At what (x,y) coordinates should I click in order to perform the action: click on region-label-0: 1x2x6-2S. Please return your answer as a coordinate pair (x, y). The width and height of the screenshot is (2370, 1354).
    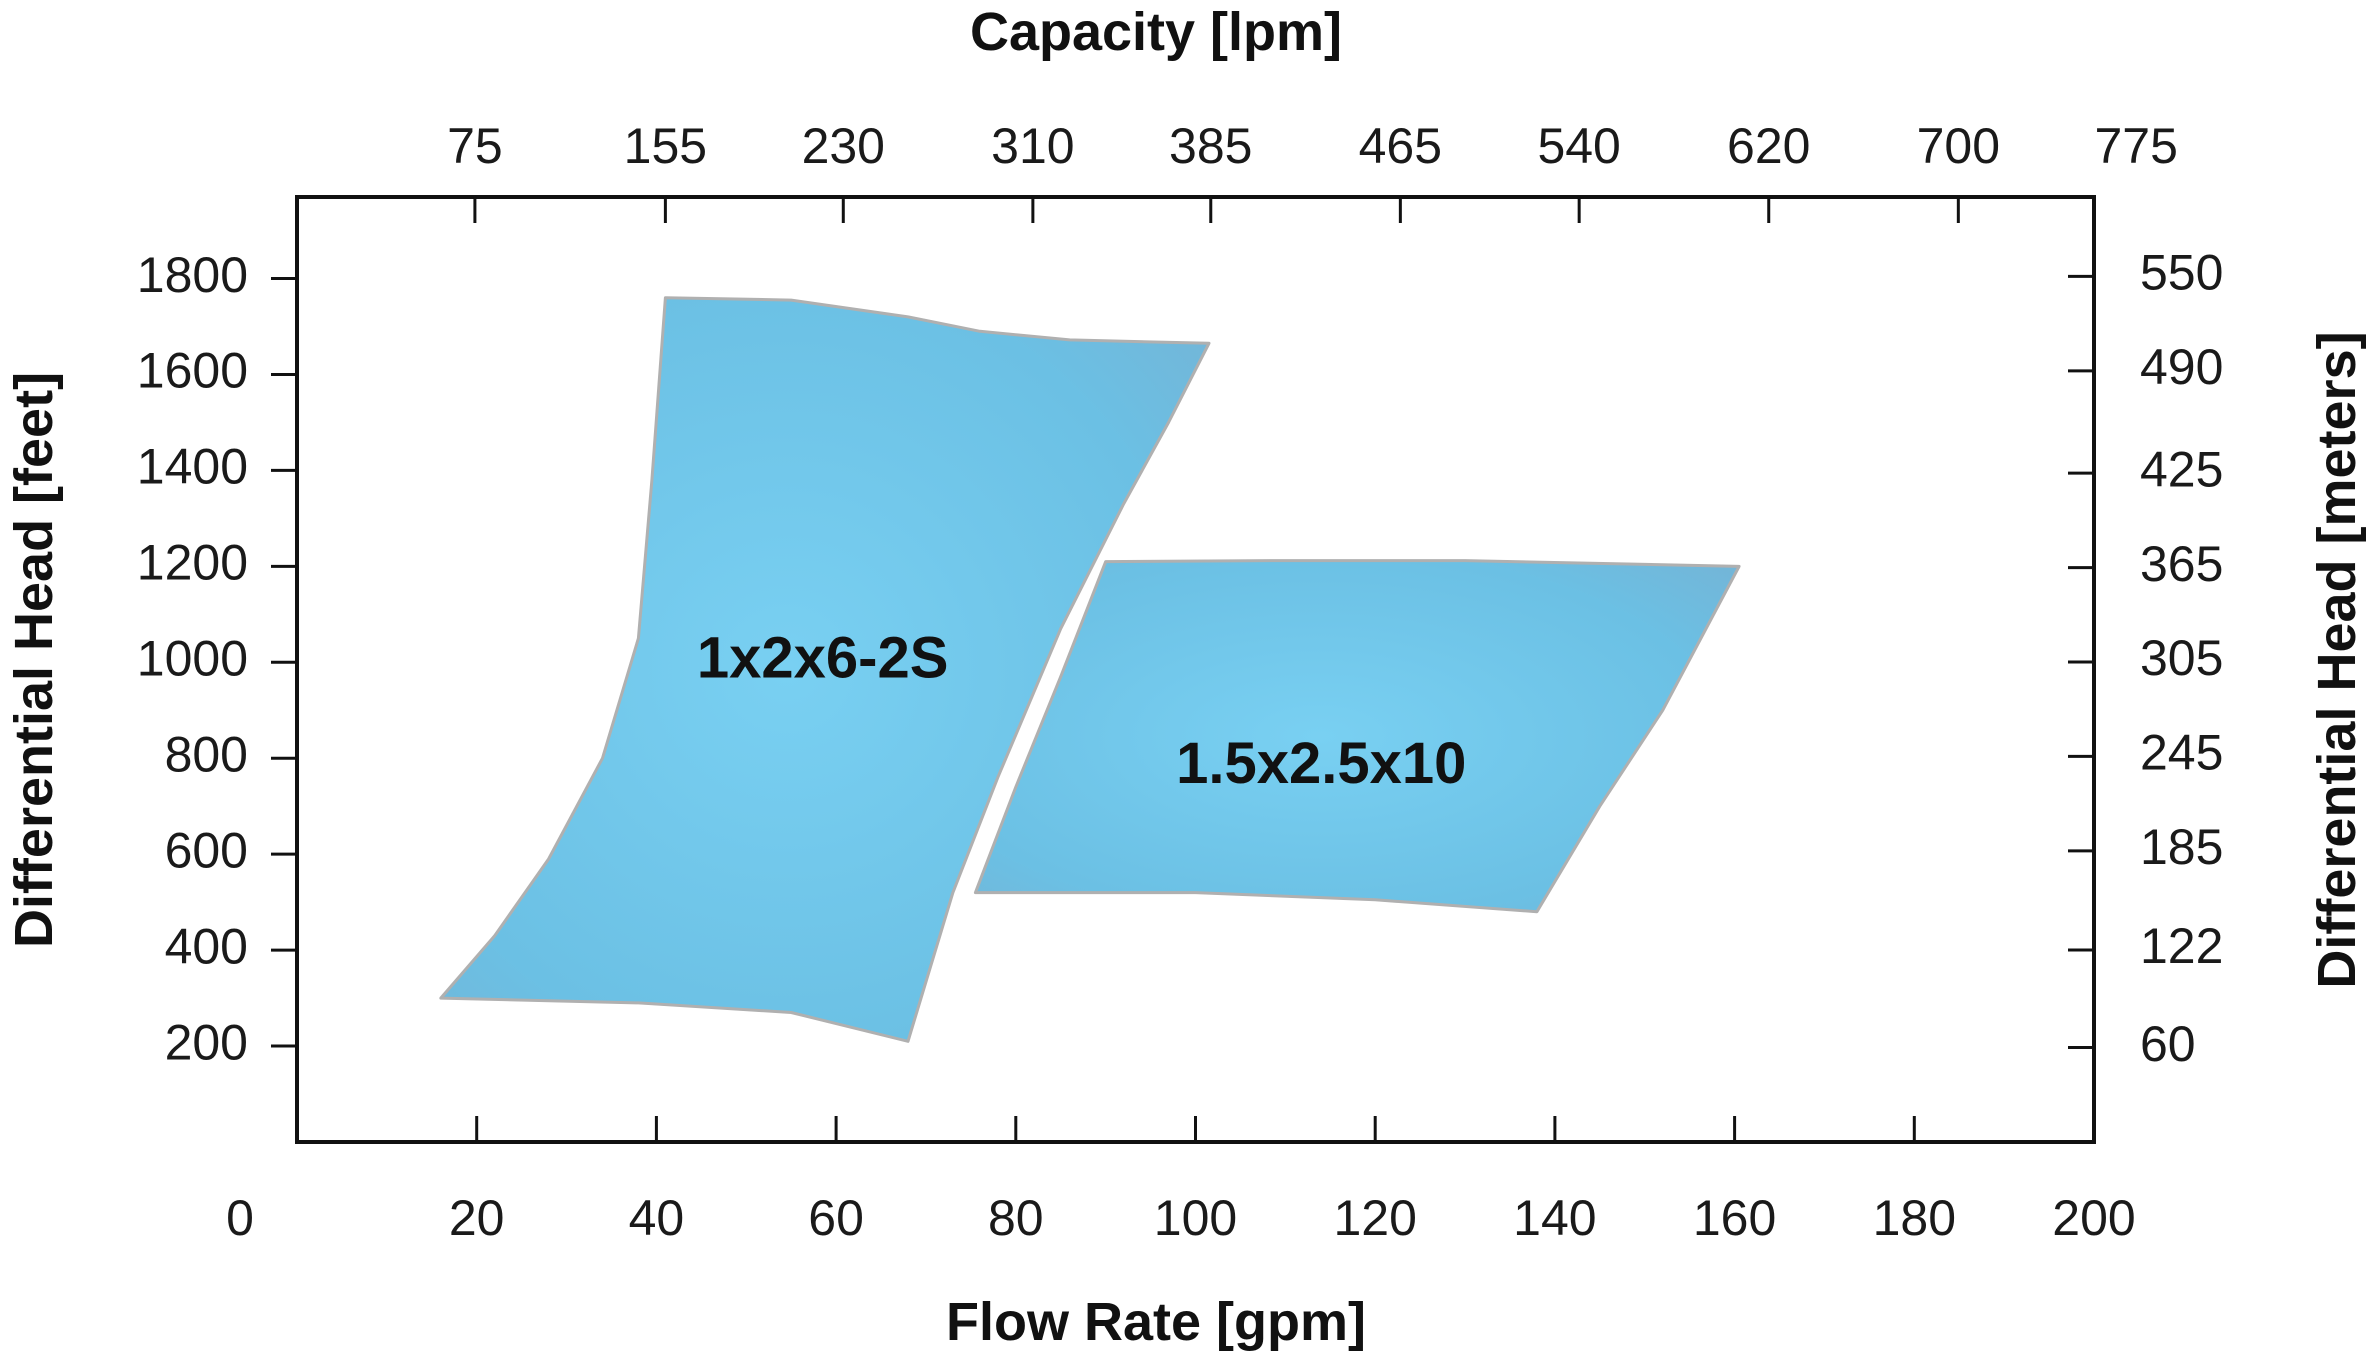
    Looking at the image, I should click on (823, 658).